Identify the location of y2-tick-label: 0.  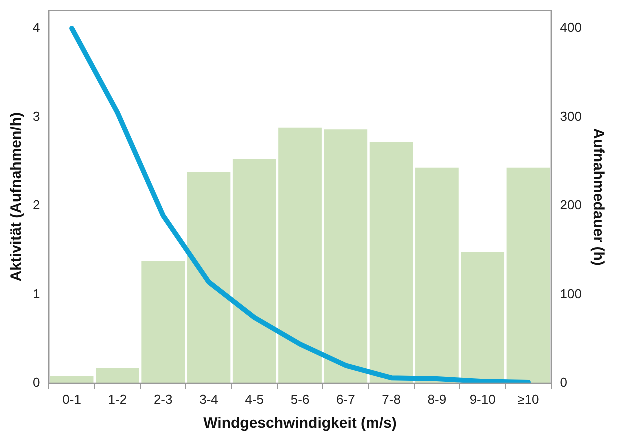
(564, 382).